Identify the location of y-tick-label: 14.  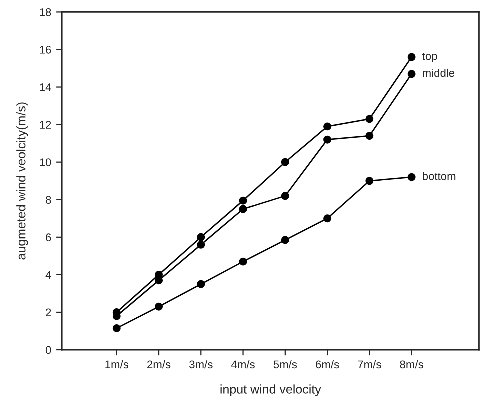
(46, 88).